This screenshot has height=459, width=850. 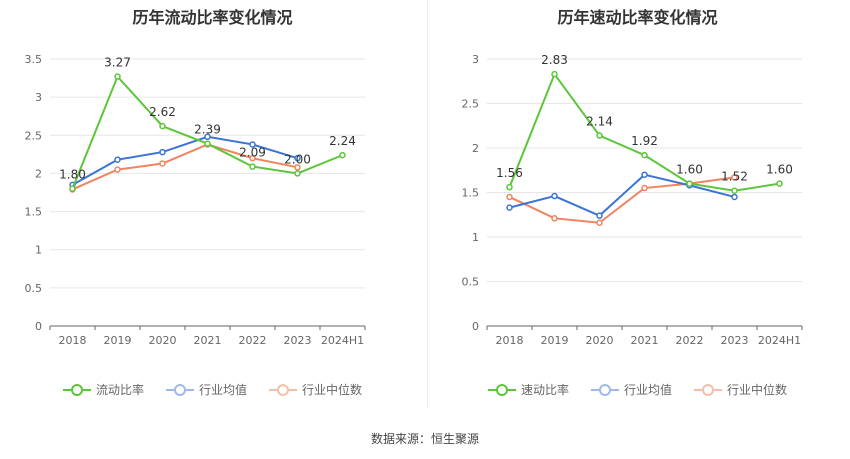 I want to click on panel-divider, so click(x=427, y=204).